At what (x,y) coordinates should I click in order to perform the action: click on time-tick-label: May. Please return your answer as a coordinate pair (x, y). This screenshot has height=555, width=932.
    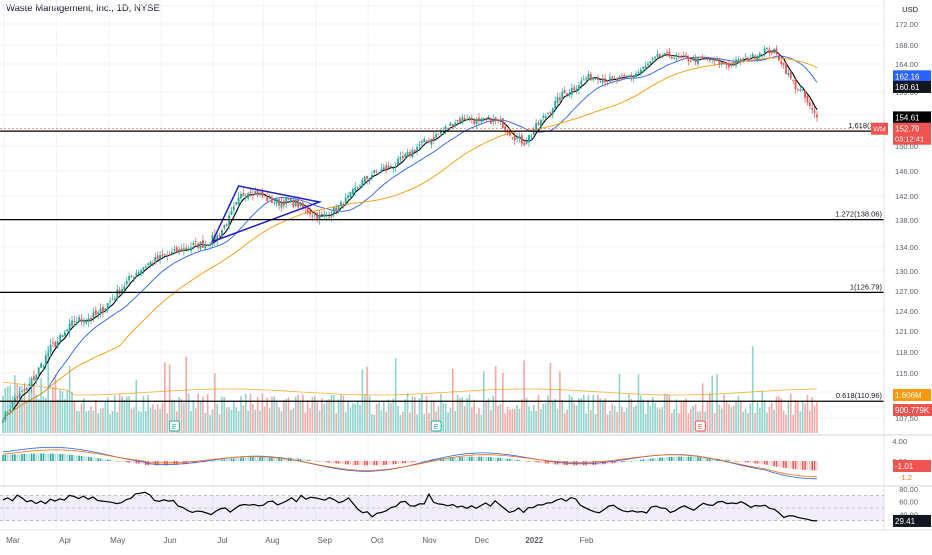
    Looking at the image, I should click on (117, 540).